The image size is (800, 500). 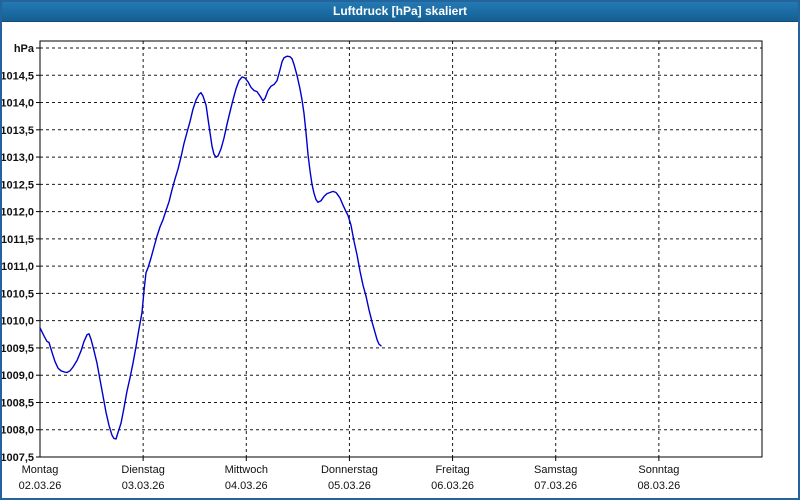 What do you see at coordinates (452, 486) in the screenshot?
I see `x-axis-date-label: 06.03.26` at bounding box center [452, 486].